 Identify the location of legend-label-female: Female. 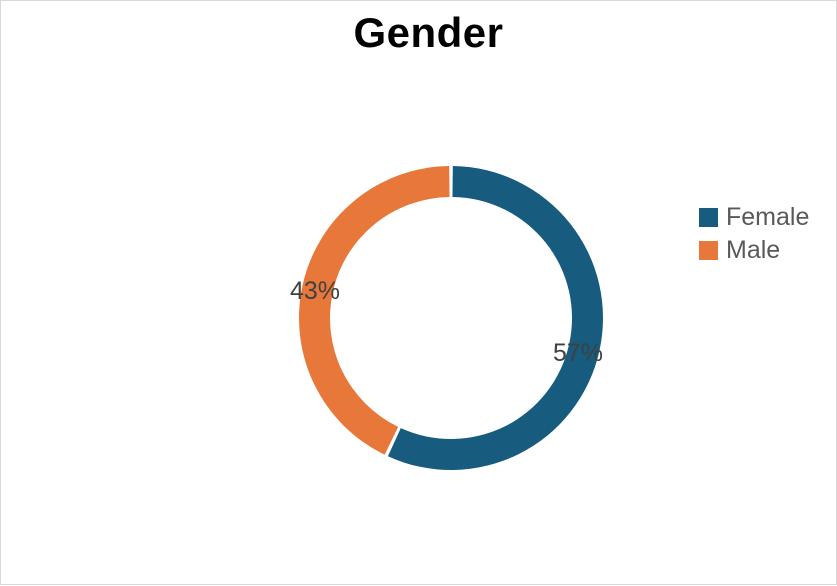
(768, 217).